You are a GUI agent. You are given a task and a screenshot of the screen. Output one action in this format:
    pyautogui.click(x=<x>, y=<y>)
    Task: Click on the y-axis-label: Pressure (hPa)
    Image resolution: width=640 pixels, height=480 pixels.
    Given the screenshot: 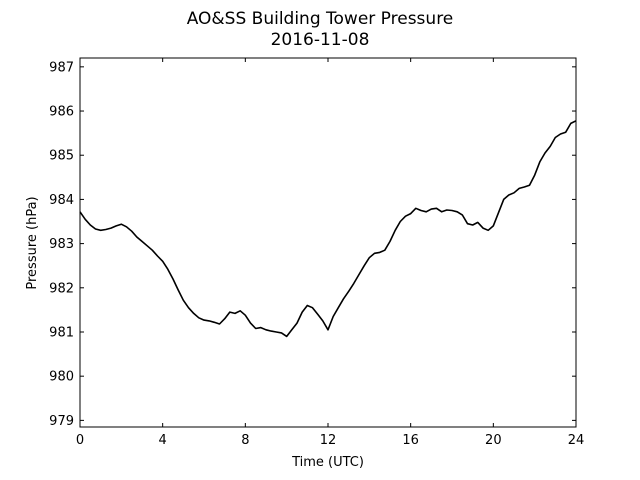 What is the action you would take?
    pyautogui.click(x=32, y=242)
    